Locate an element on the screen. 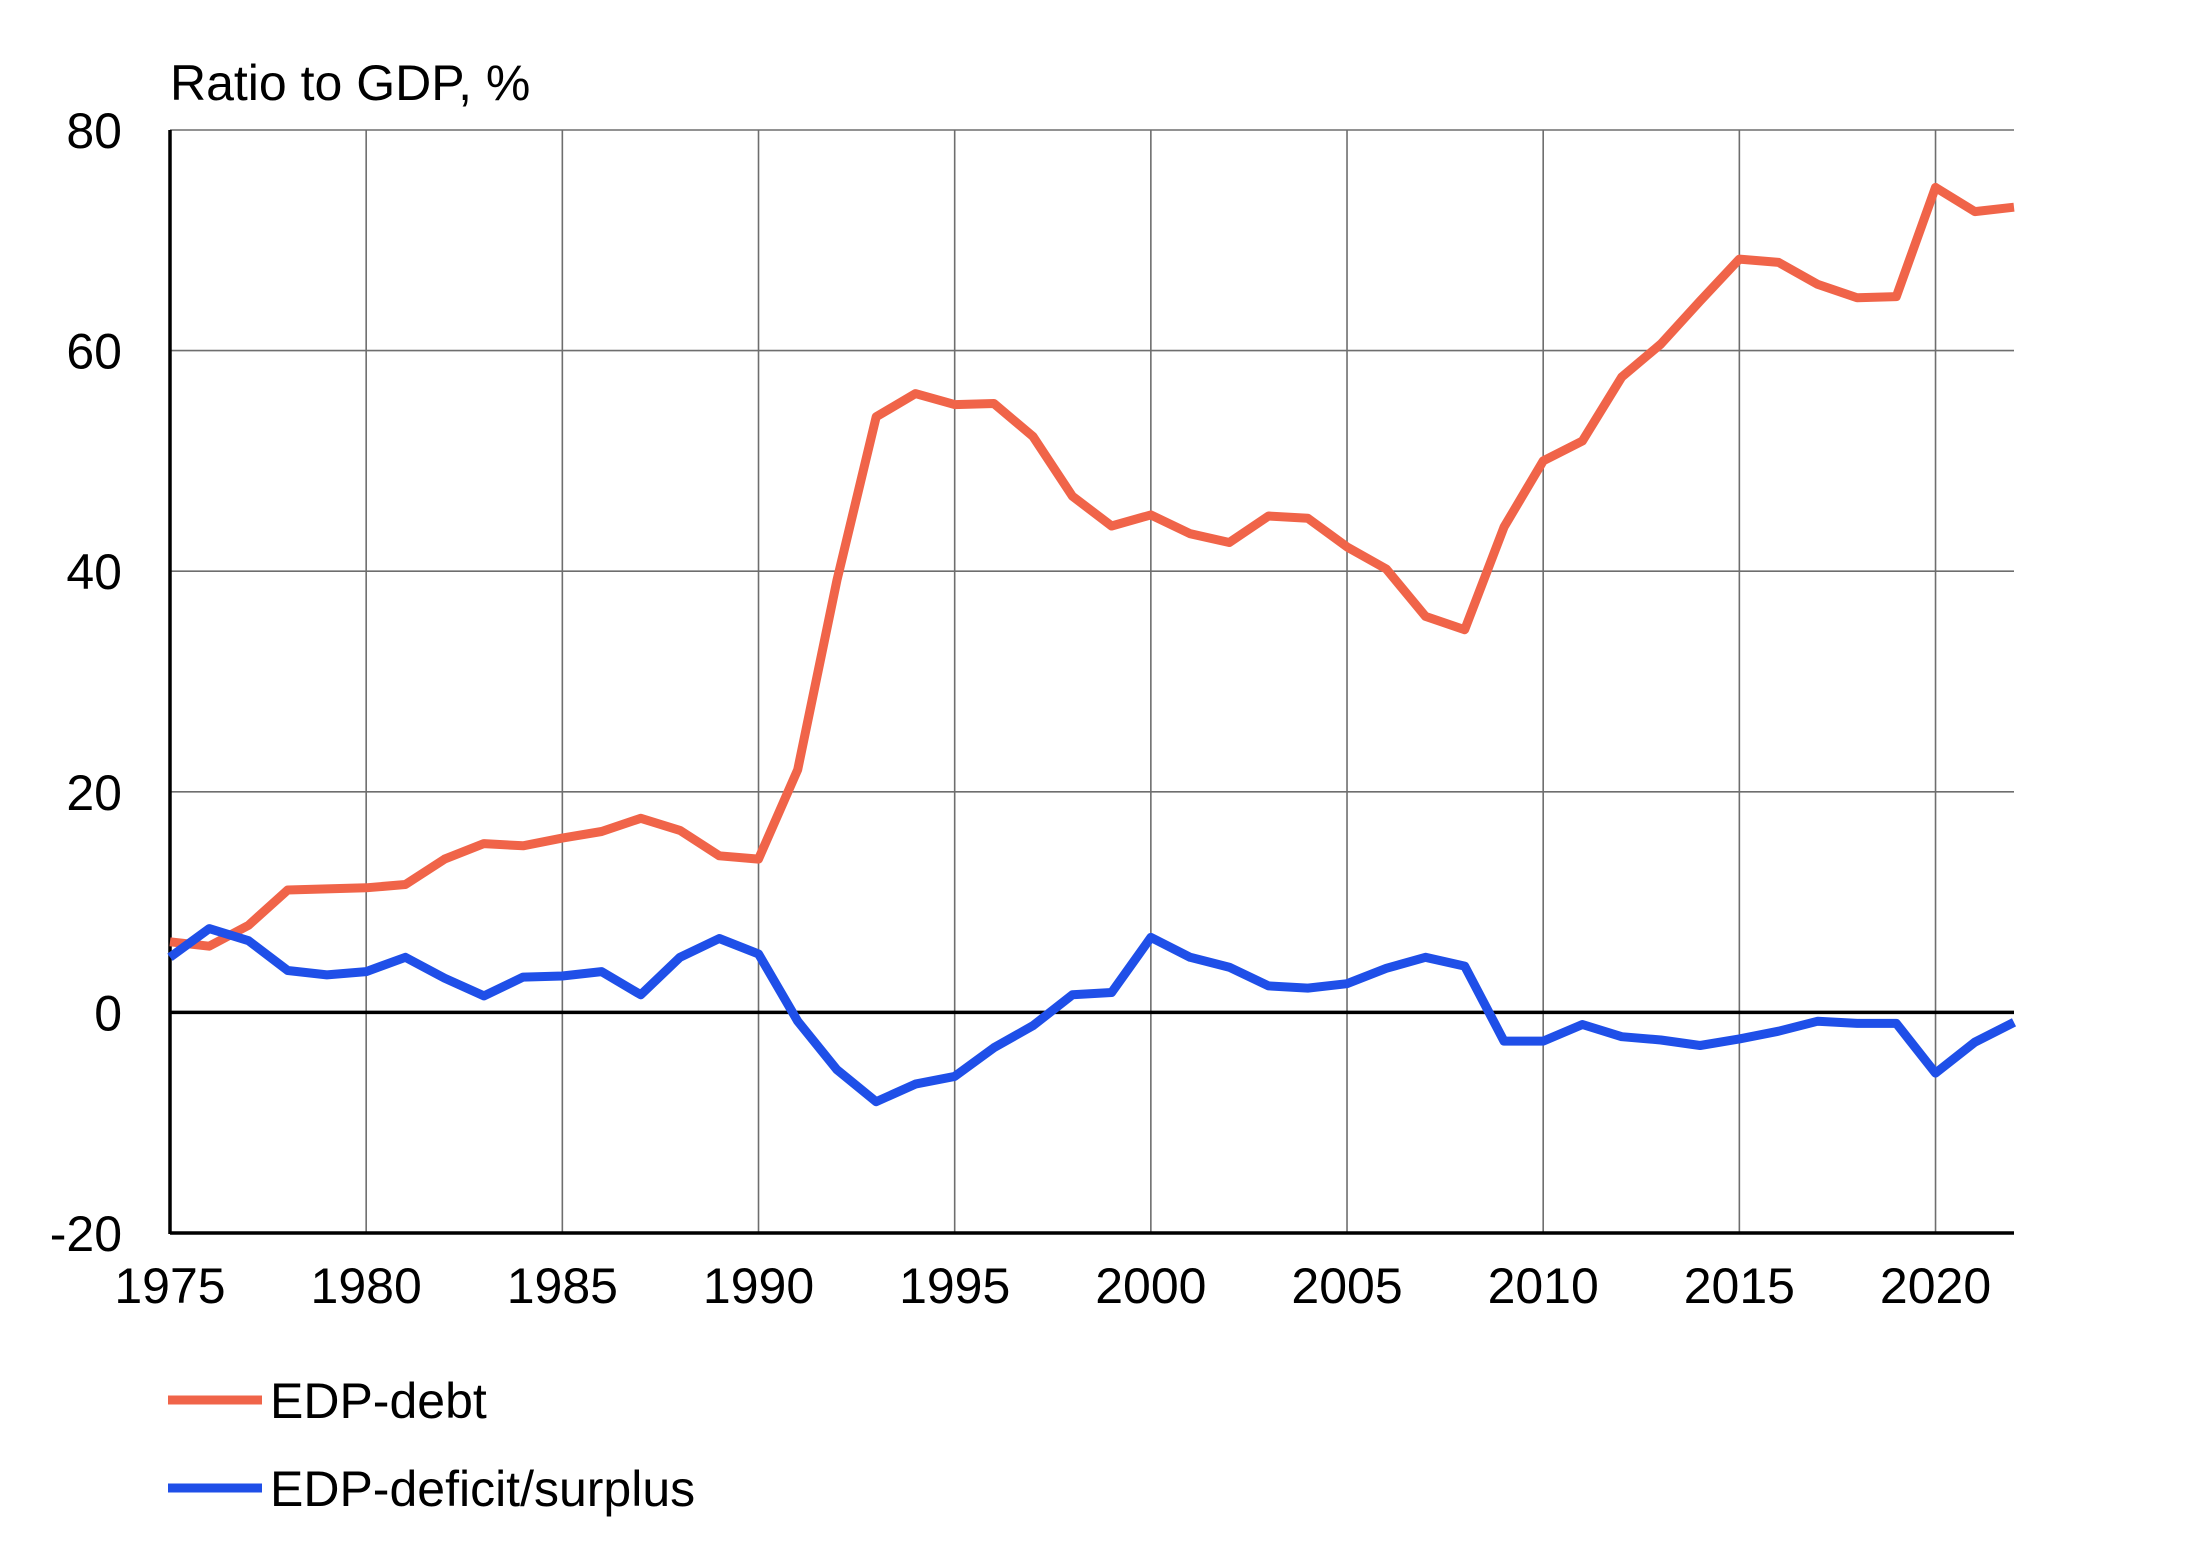 The height and width of the screenshot is (1555, 2209). x-tick-label: 2015 is located at coordinates (1739, 1286).